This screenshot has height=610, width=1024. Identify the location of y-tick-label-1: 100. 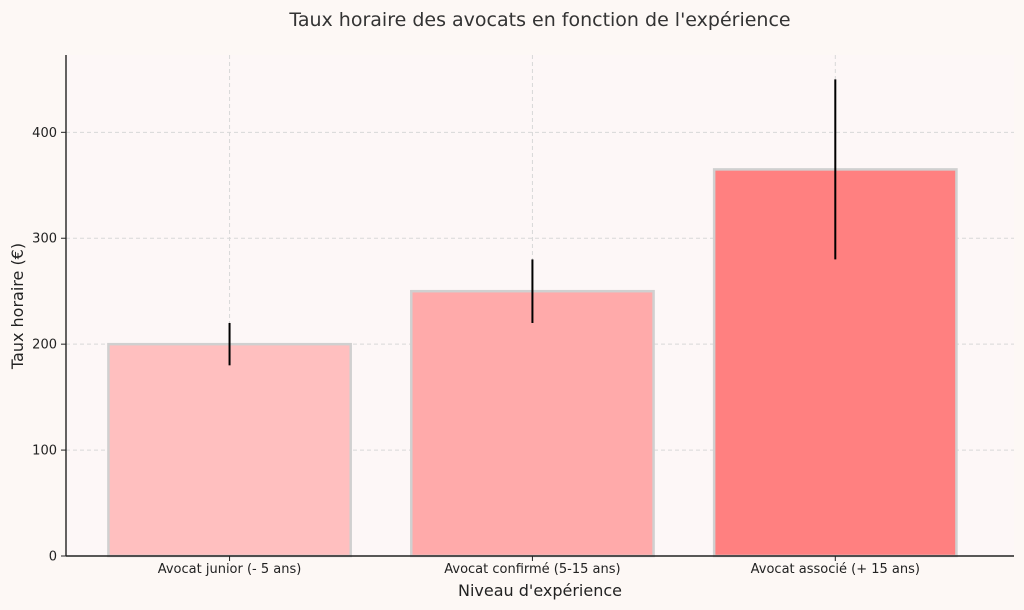
(44, 451).